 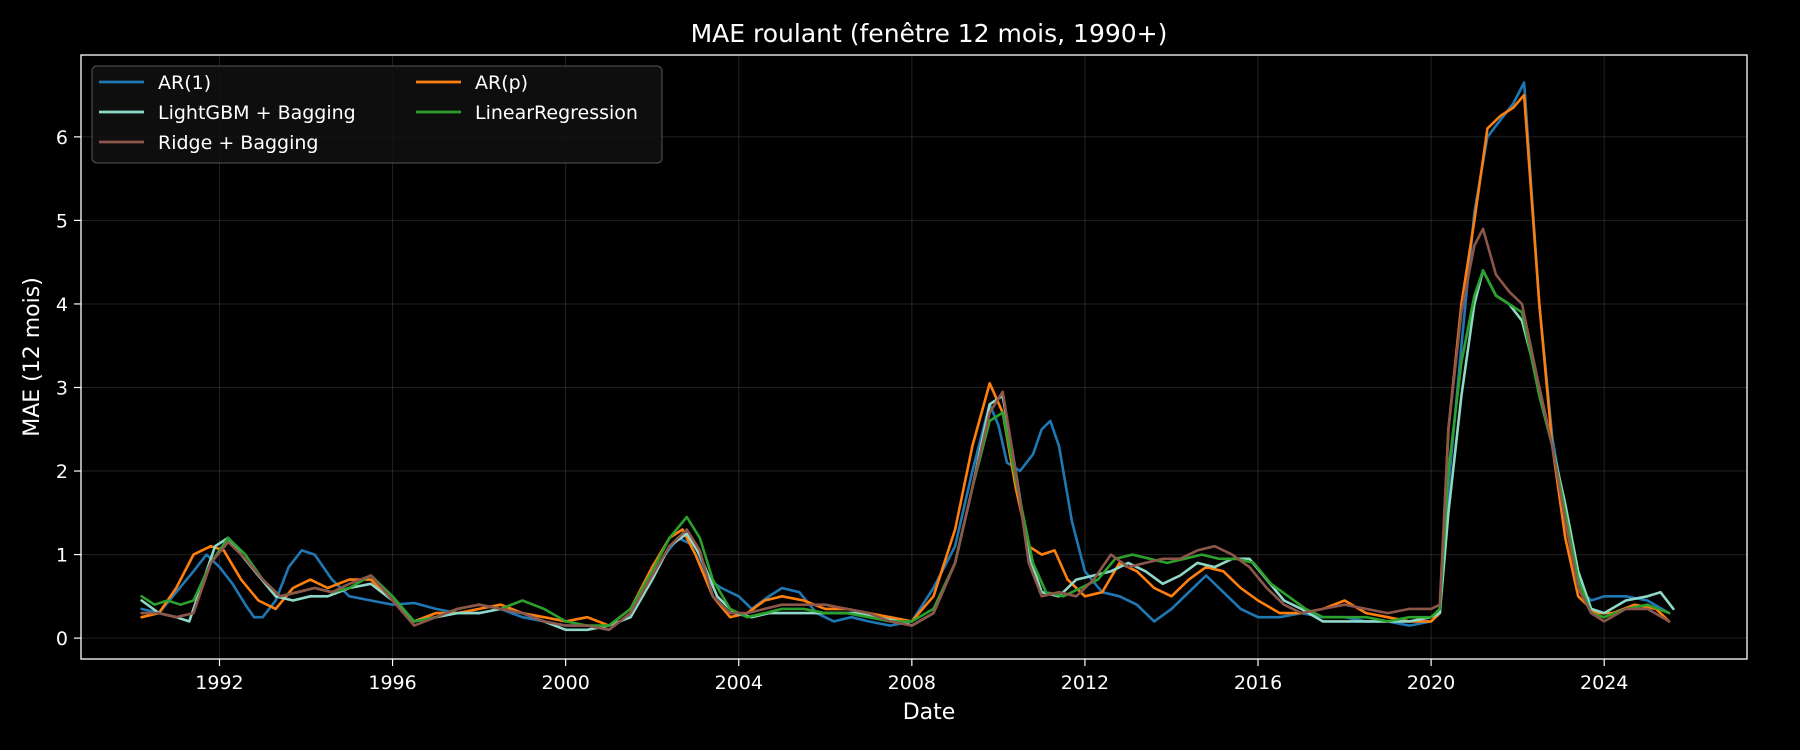 I want to click on y-tick-label: 6, so click(x=62, y=138).